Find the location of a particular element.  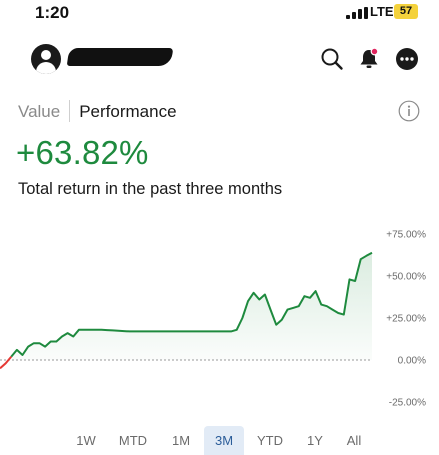

username-redacted is located at coordinates (120, 57).